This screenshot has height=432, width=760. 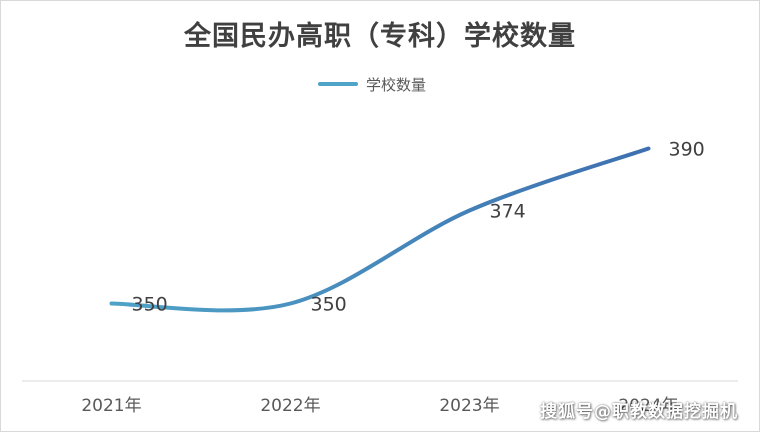 I want to click on watermark: 搜狐号@职教数据挖掘机, so click(x=639, y=412).